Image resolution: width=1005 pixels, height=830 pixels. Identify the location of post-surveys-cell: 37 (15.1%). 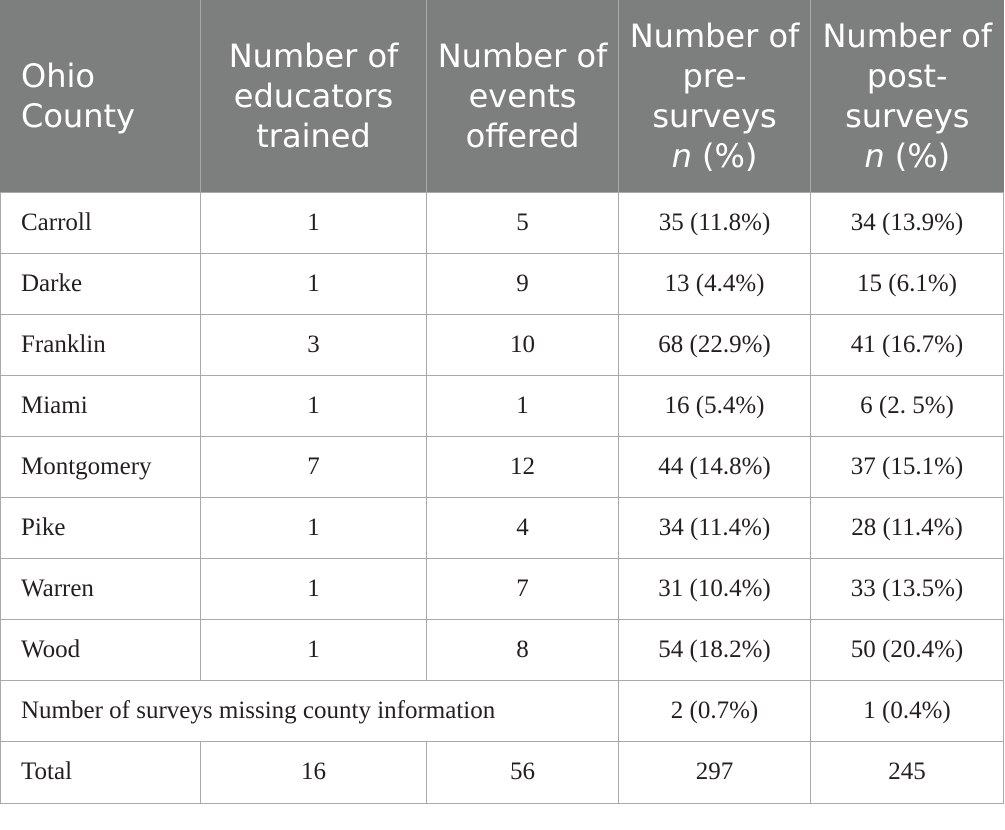
(907, 466).